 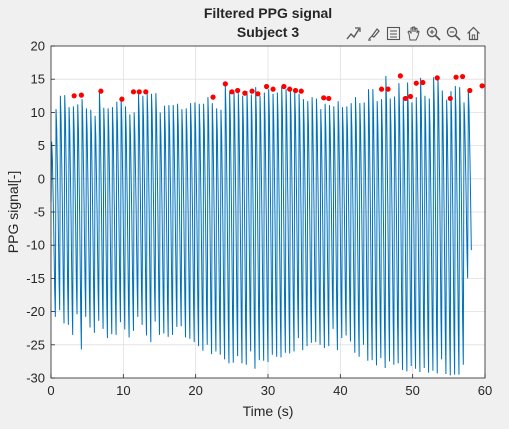 I want to click on x-tick-label: 0, so click(x=50, y=390).